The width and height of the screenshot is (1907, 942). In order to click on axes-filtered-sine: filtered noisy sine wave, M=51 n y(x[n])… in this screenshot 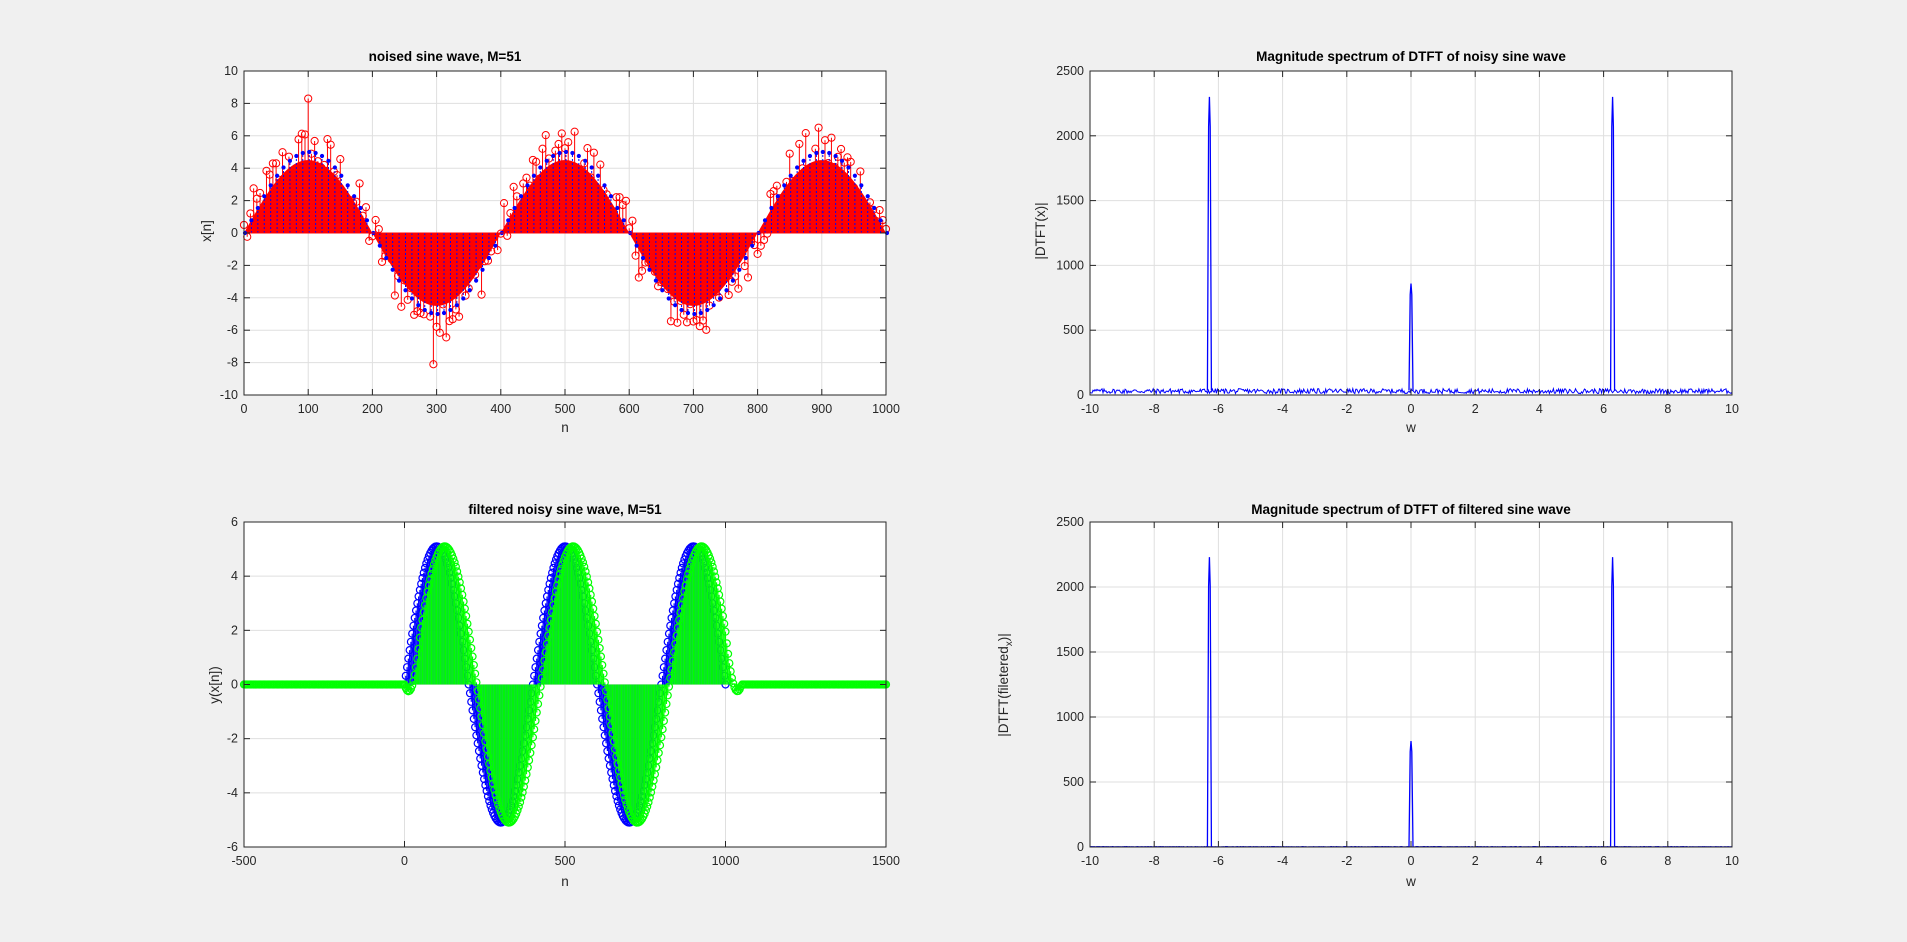, I will do `click(553, 695)`.